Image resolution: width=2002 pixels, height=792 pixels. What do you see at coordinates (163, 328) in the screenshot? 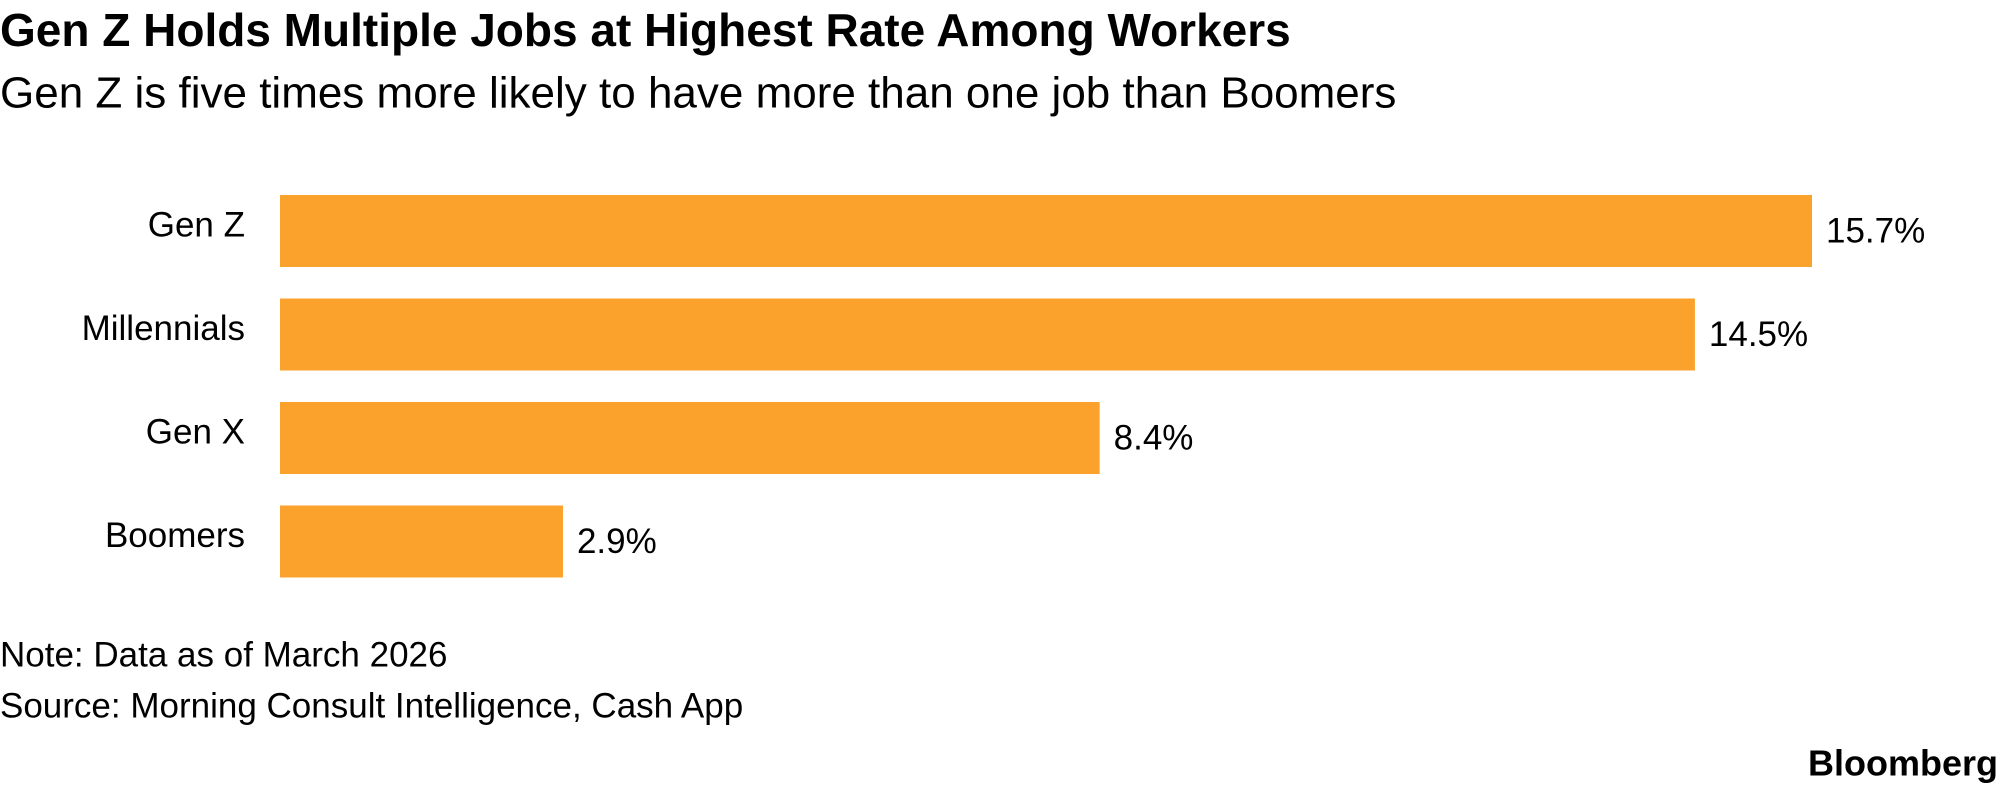
I see `y-tick-label: Millennials` at bounding box center [163, 328].